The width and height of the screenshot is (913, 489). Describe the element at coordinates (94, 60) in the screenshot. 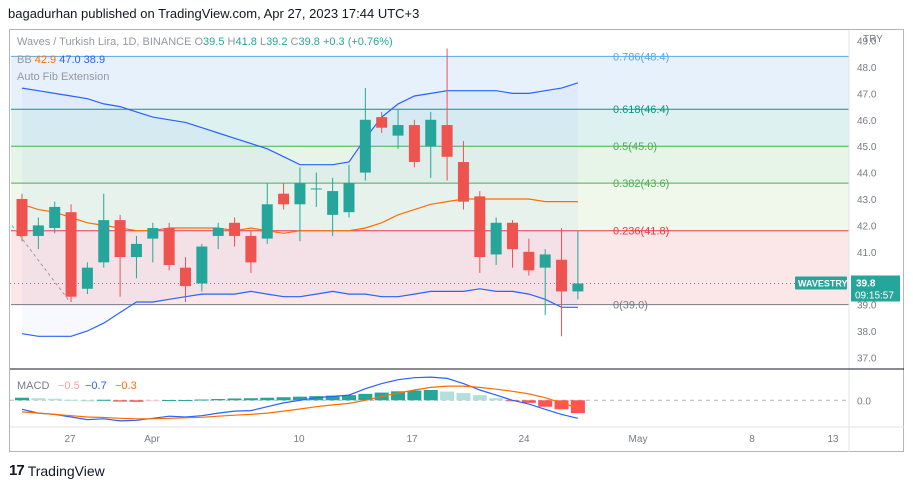

I see `legend-bb-lower: 38.9` at that location.